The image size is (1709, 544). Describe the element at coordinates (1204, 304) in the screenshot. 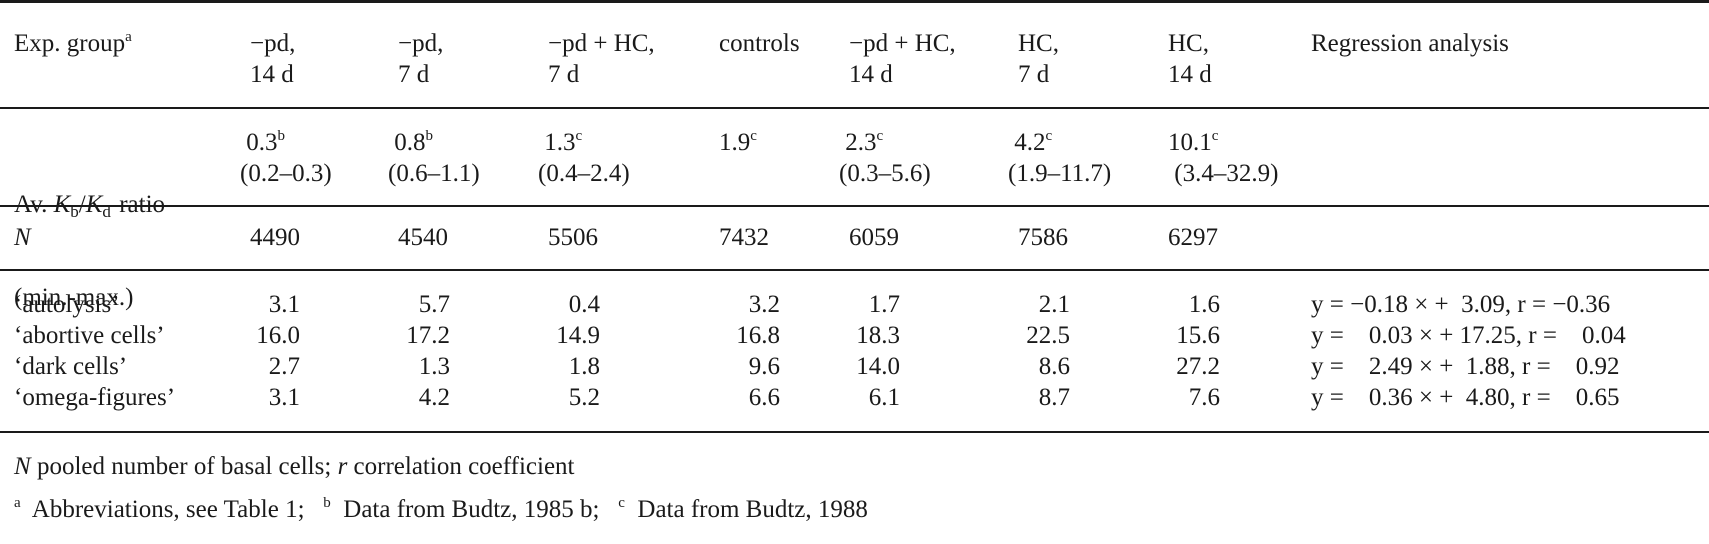

I see `table-cell: 1.6` at that location.